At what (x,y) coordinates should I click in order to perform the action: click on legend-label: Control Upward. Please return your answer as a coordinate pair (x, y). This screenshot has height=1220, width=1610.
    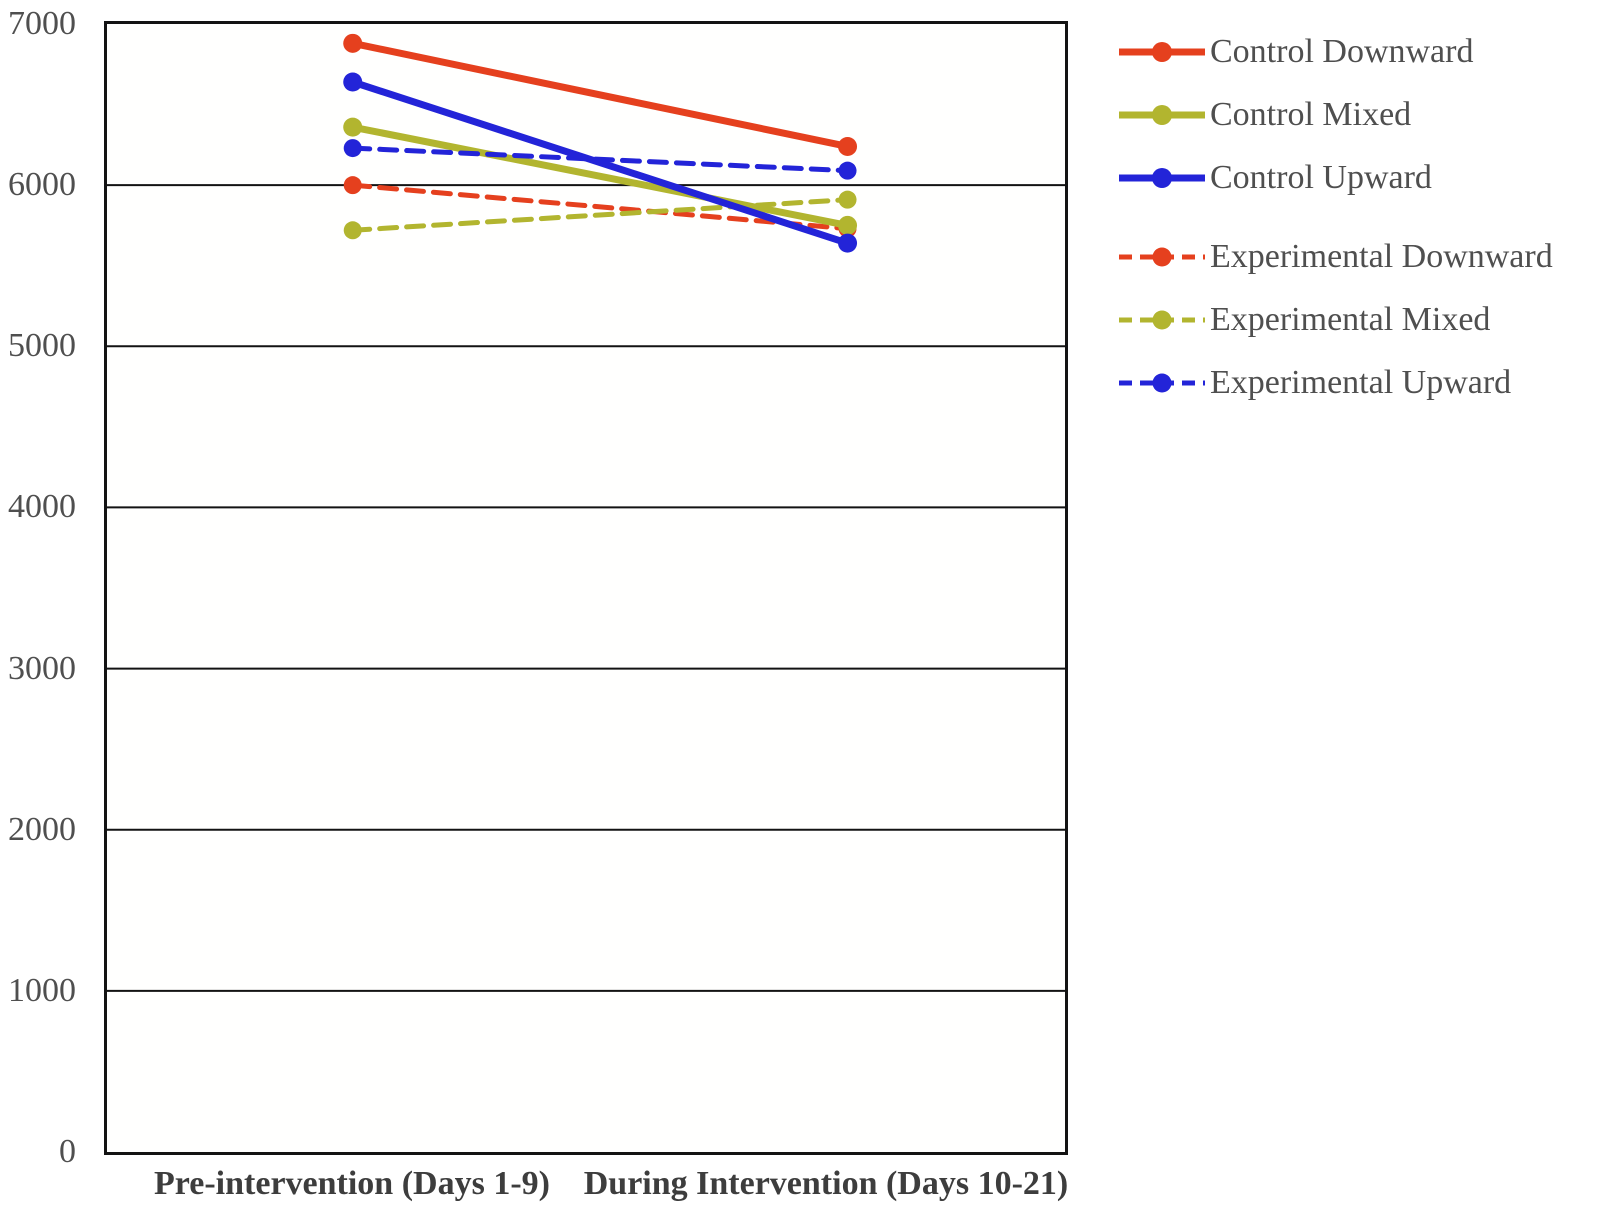
    Looking at the image, I should click on (1321, 177).